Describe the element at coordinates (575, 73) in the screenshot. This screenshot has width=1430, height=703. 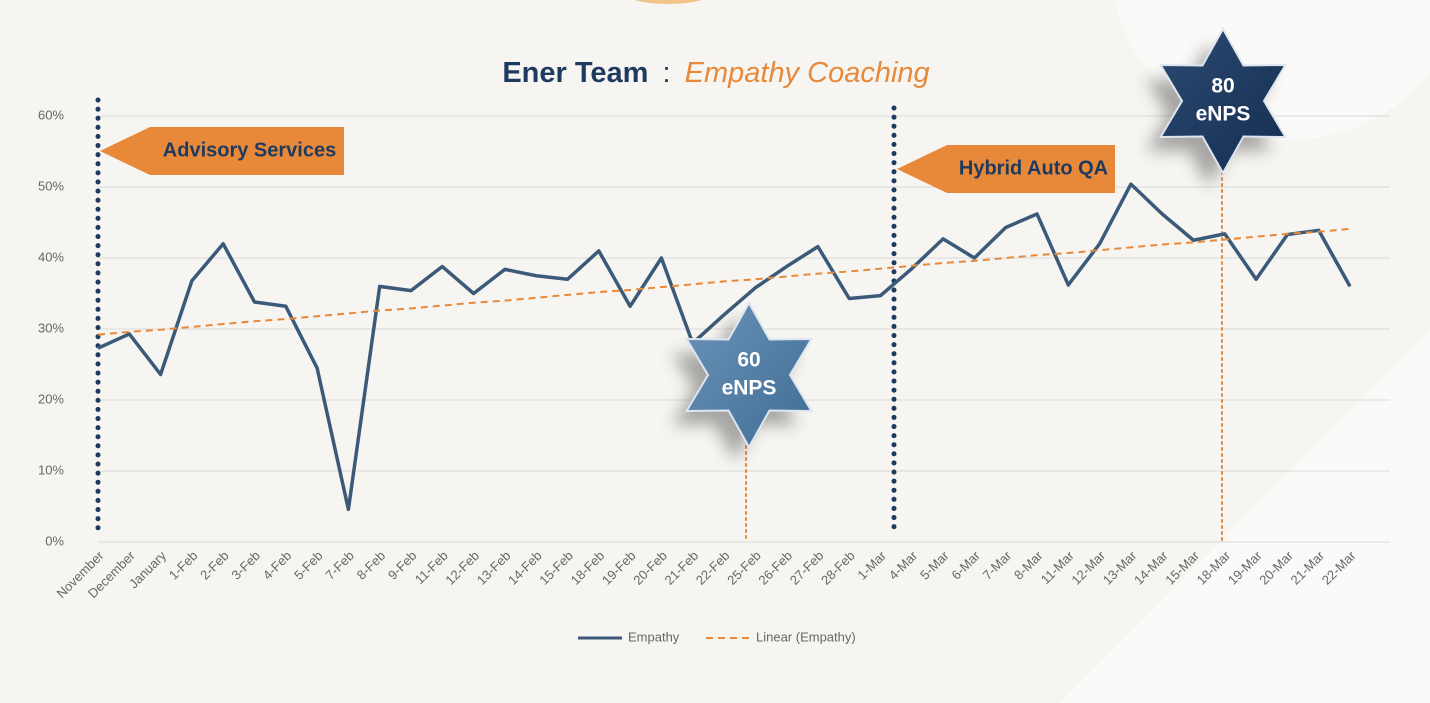
I see `title-main: Ener Team` at that location.